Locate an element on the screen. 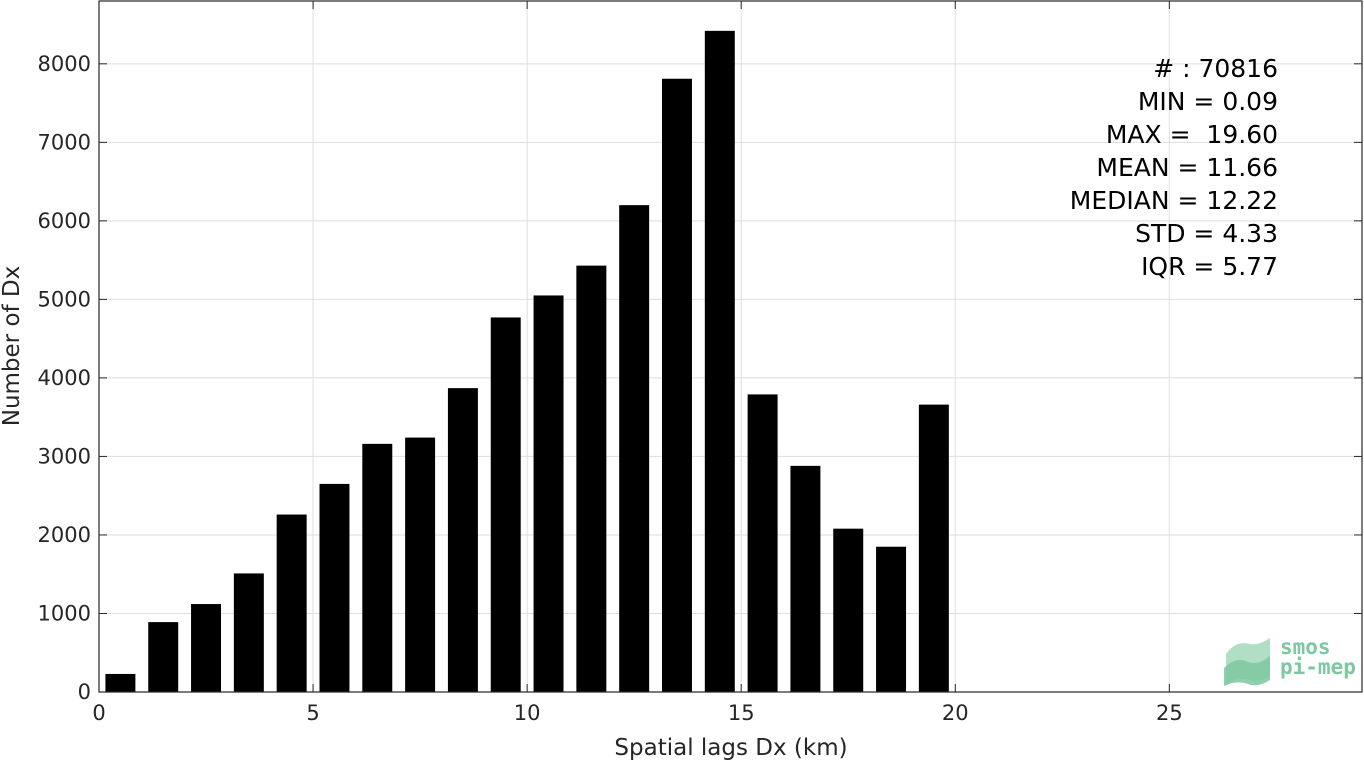 The image size is (1364, 766). logo-text-pi-mep: pi-mep is located at coordinates (1318, 667).